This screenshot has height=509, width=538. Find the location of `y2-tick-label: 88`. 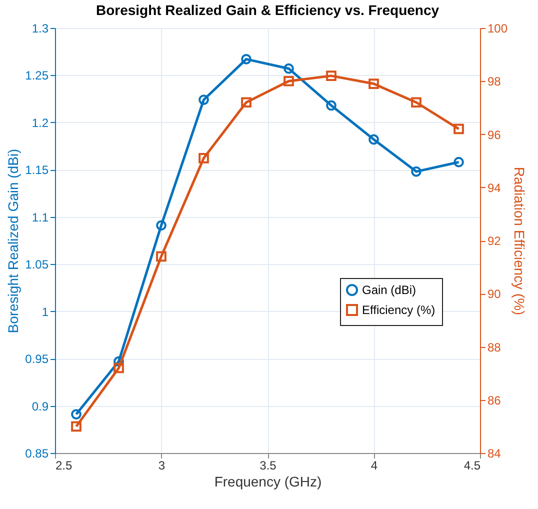

y2-tick-label: 88 is located at coordinates (495, 347).